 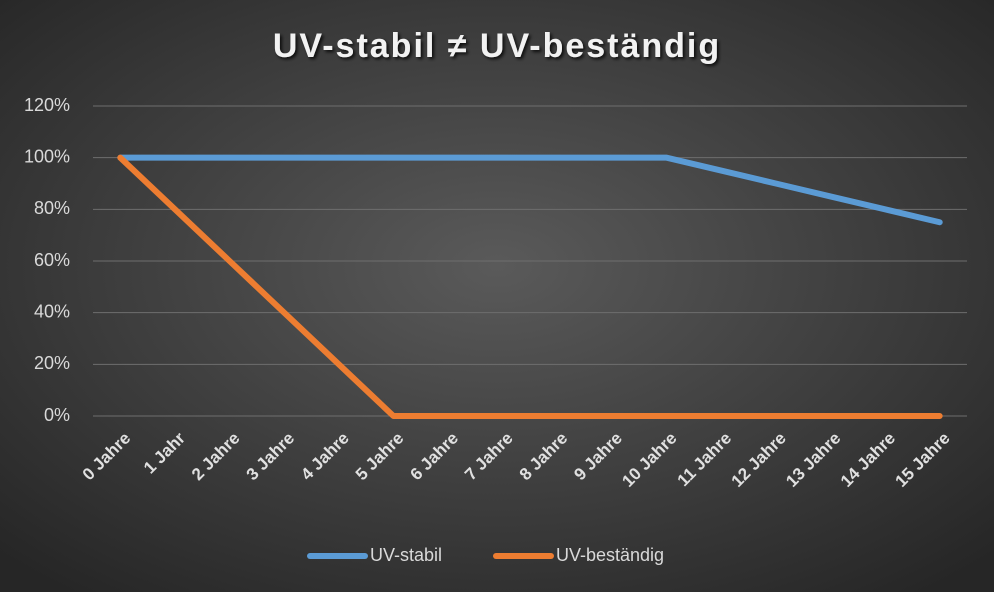 I want to click on y-tick-label: 40%, so click(x=52, y=311).